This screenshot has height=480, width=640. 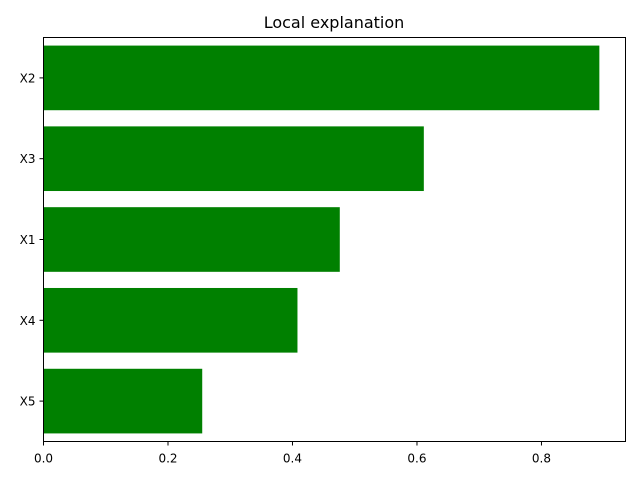 I want to click on bar-x2, so click(x=321, y=78).